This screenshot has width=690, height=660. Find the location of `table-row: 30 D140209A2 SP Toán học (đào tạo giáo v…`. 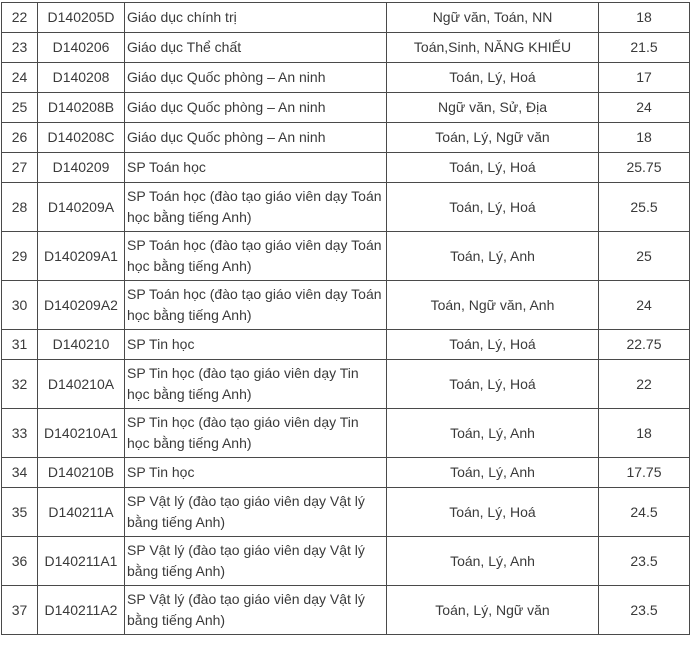

table-row: 30 D140209A2 SP Toán học (đào tạo giáo v… is located at coordinates (345, 305).